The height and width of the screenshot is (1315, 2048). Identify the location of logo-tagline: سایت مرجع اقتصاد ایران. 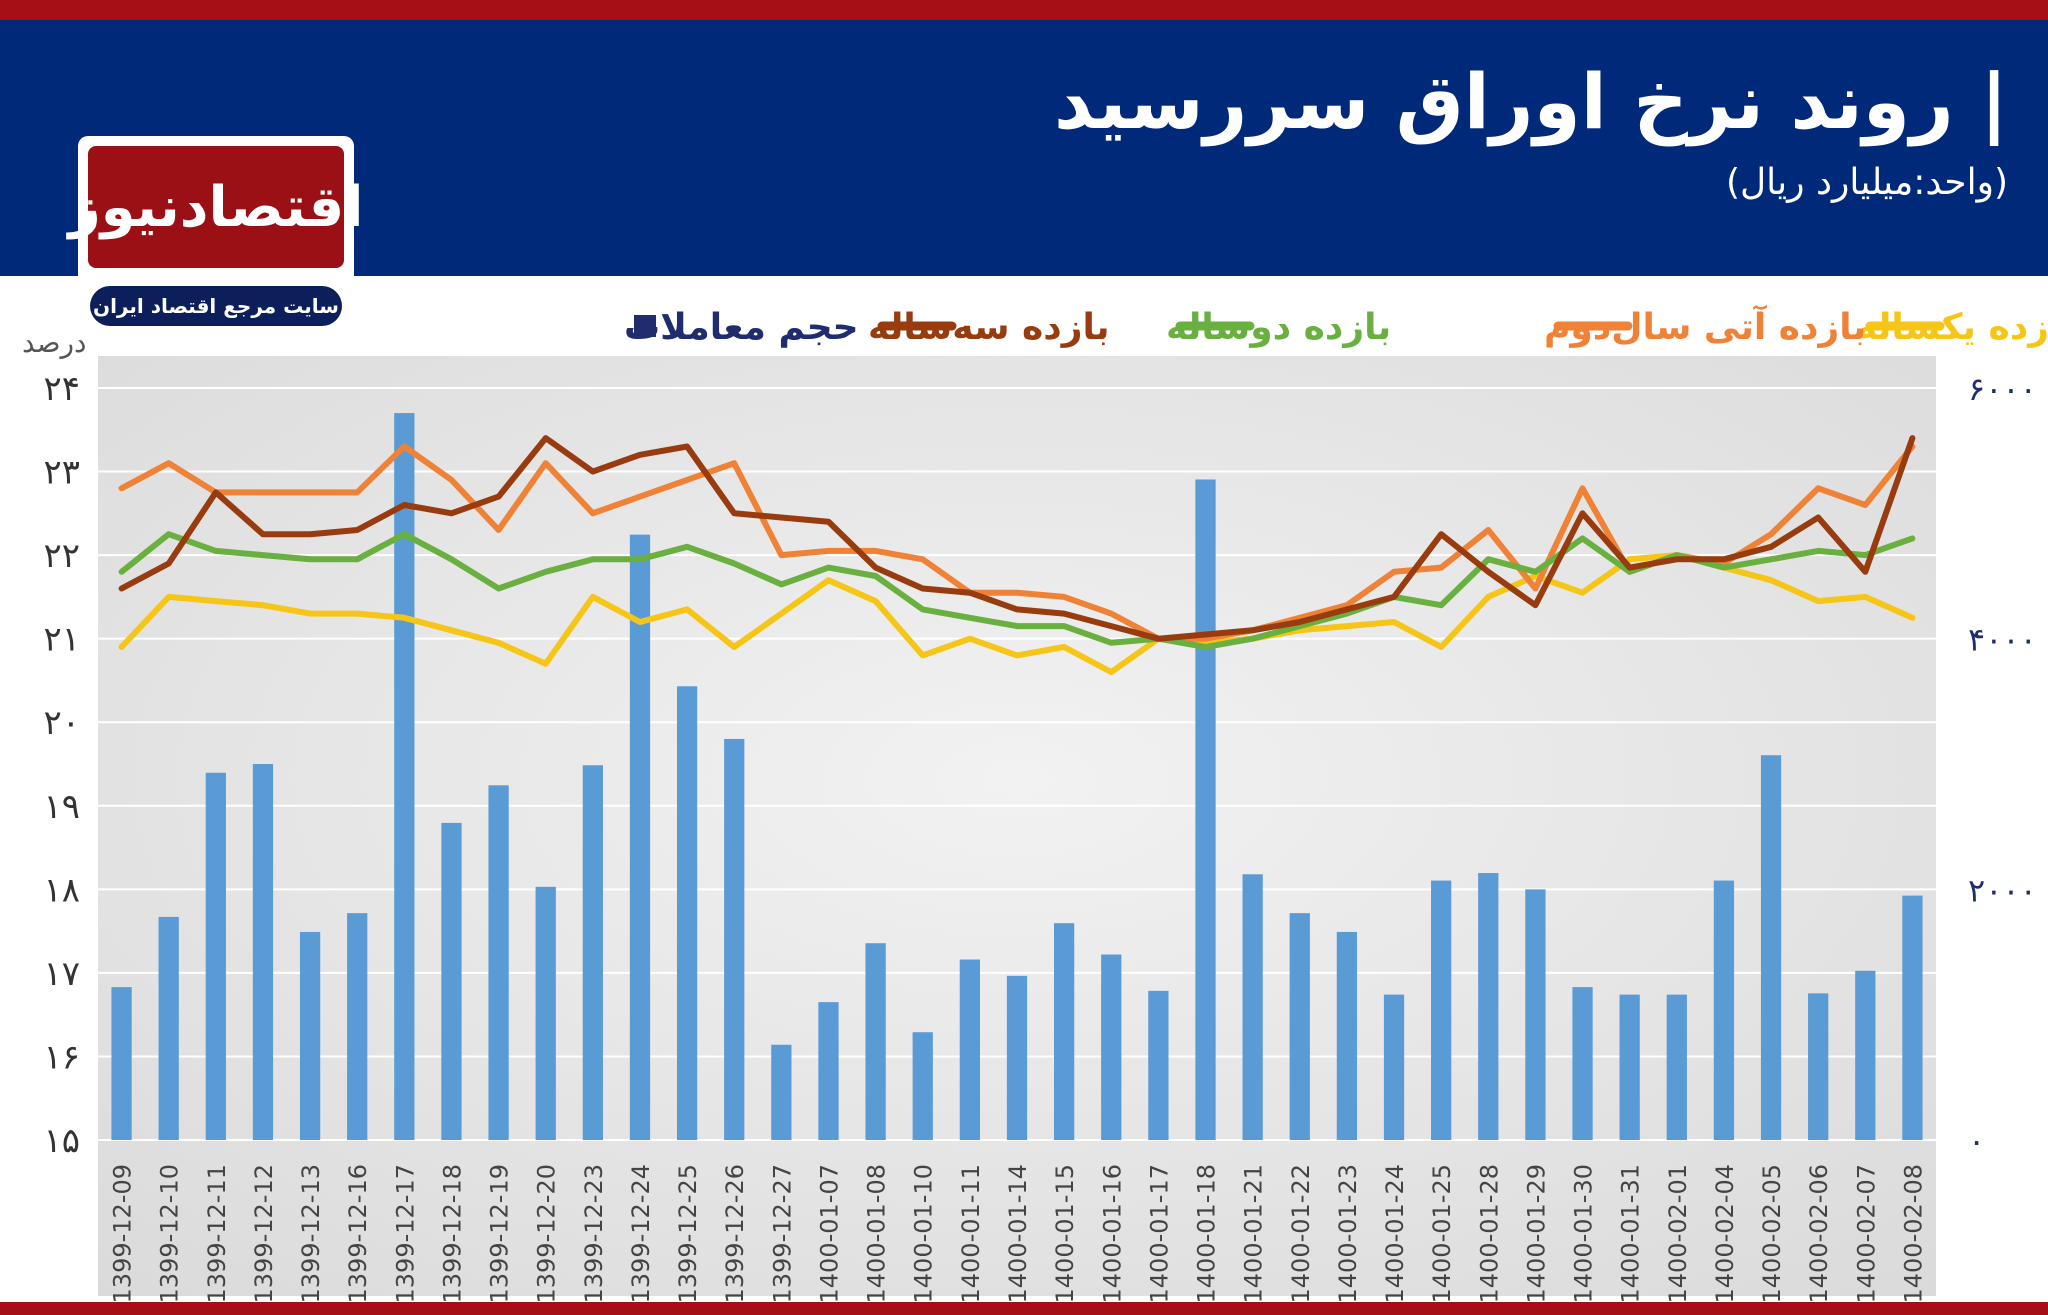
(216, 306).